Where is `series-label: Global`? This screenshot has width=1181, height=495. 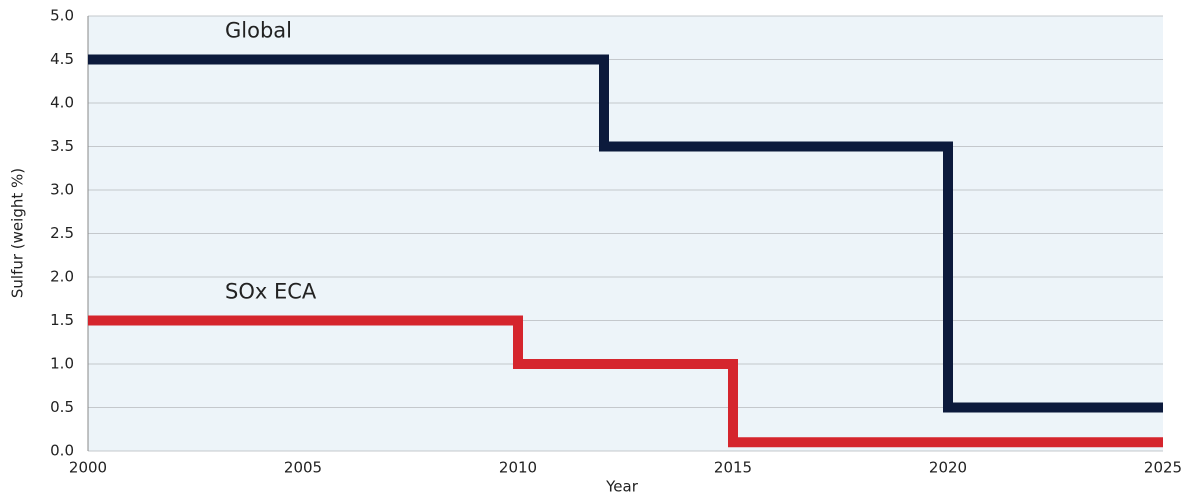 series-label: Global is located at coordinates (258, 31).